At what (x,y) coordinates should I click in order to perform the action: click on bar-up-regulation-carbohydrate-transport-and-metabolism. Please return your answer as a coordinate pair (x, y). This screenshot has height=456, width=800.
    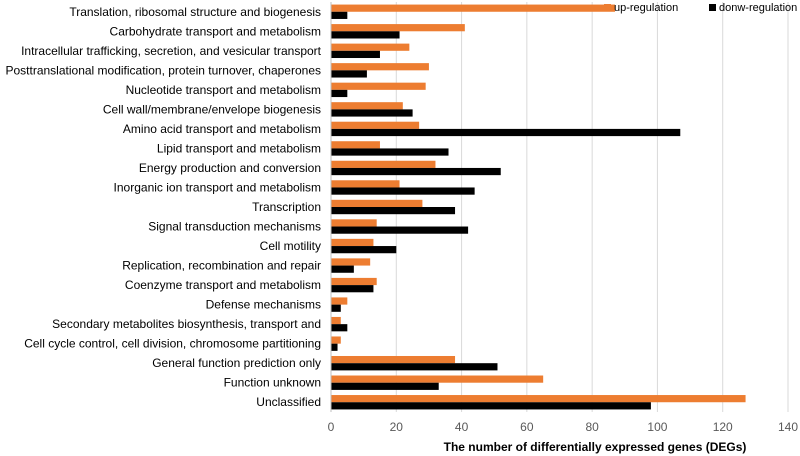
    Looking at the image, I should click on (398, 28).